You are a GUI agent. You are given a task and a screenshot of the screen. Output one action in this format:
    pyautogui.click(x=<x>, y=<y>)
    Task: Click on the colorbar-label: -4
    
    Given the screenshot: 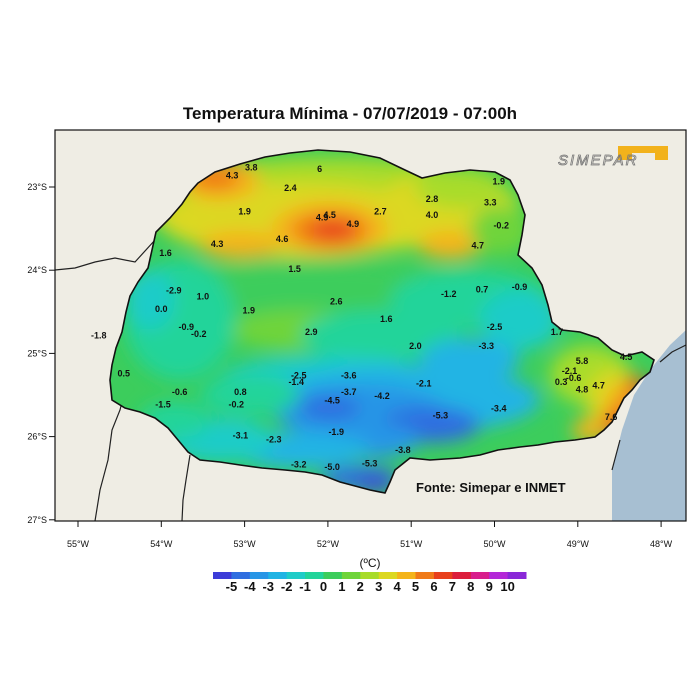 What is the action you would take?
    pyautogui.click(x=250, y=586)
    